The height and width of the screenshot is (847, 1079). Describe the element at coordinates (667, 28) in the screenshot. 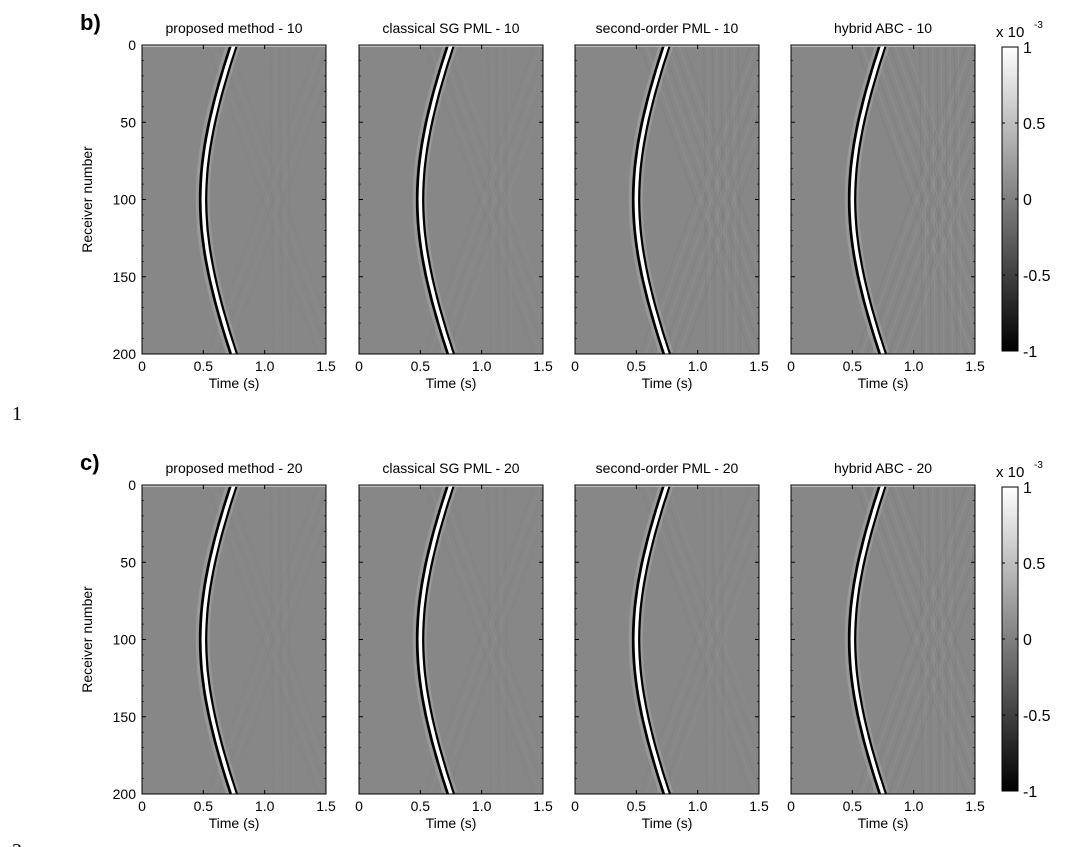

I see `panel-title: second-order PML - 10` at that location.